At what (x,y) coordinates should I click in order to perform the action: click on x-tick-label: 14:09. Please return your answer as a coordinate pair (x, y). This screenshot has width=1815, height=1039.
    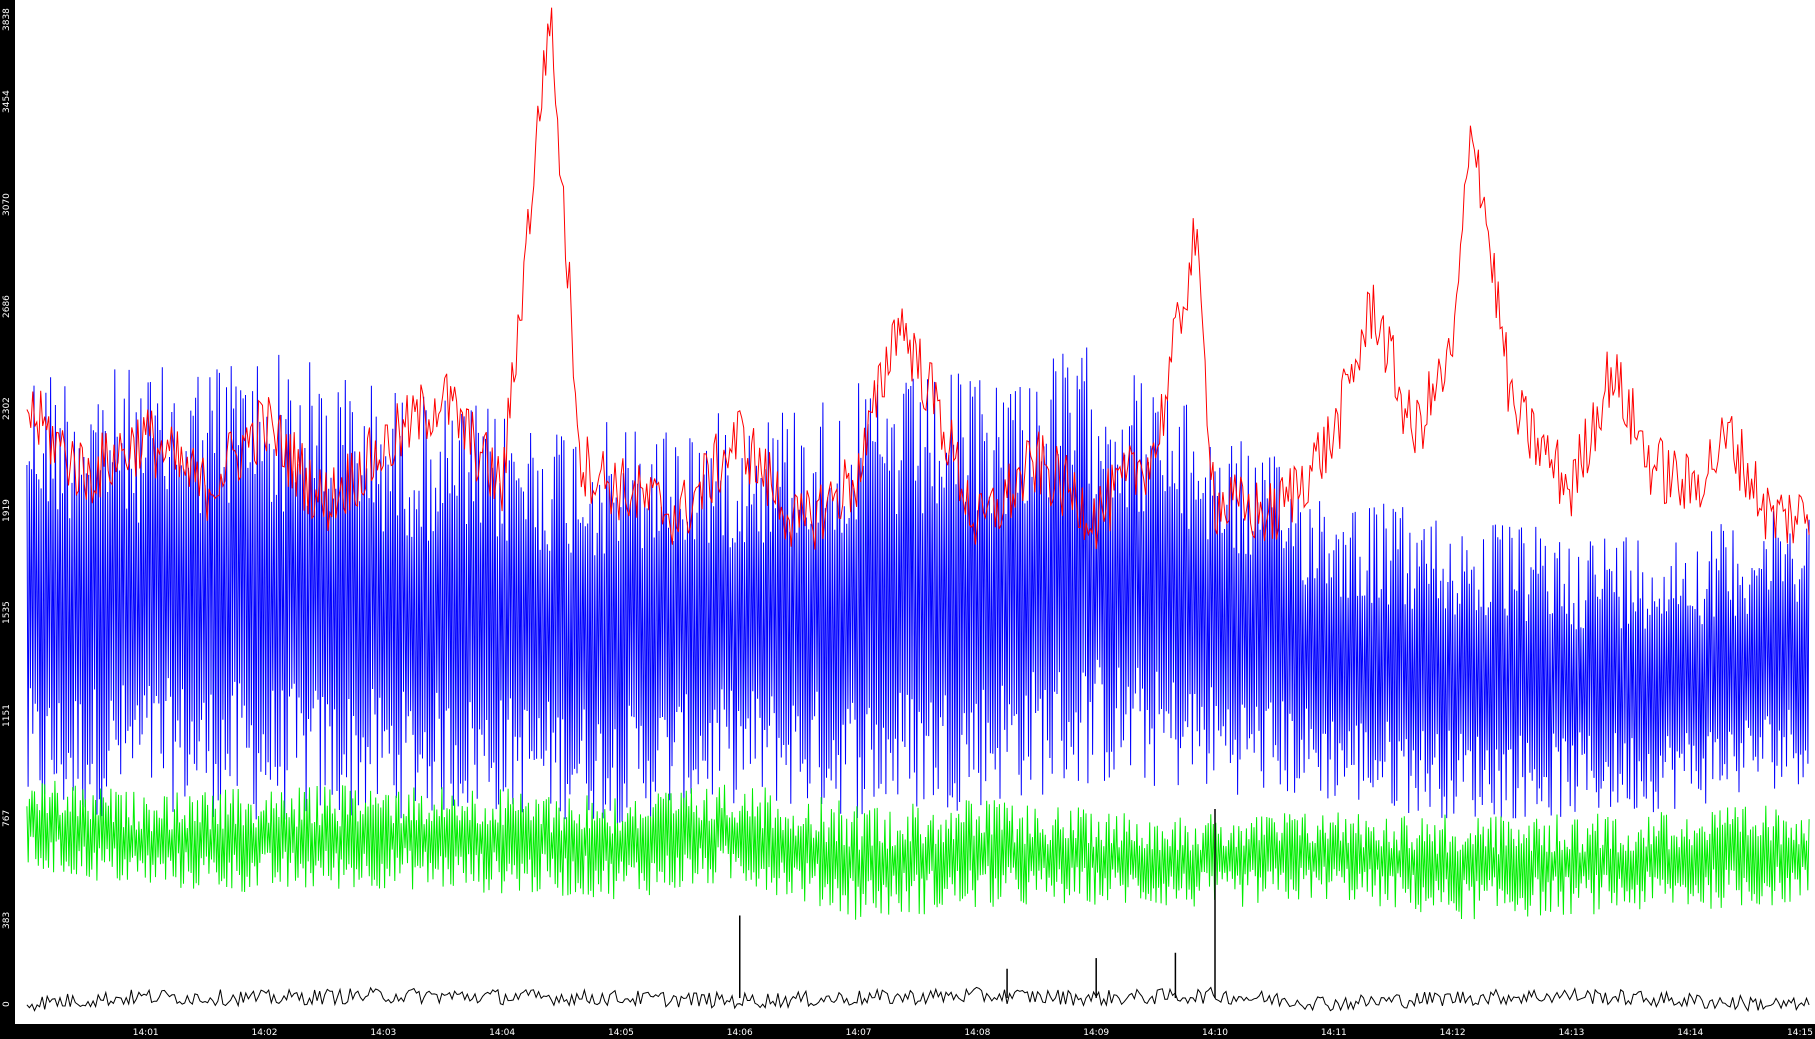
    Looking at the image, I should click on (1096, 1033).